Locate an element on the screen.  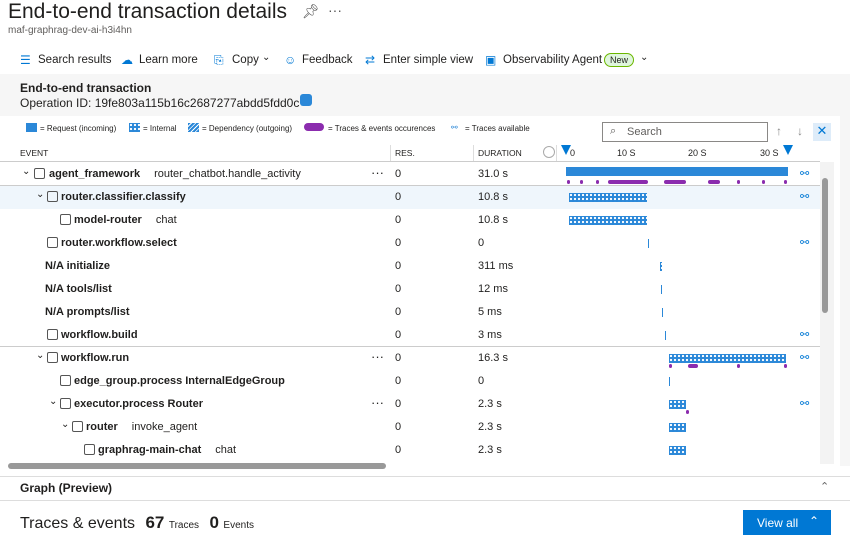
event-row: N/A initialize 0 311 ms is located at coordinates (410, 266).